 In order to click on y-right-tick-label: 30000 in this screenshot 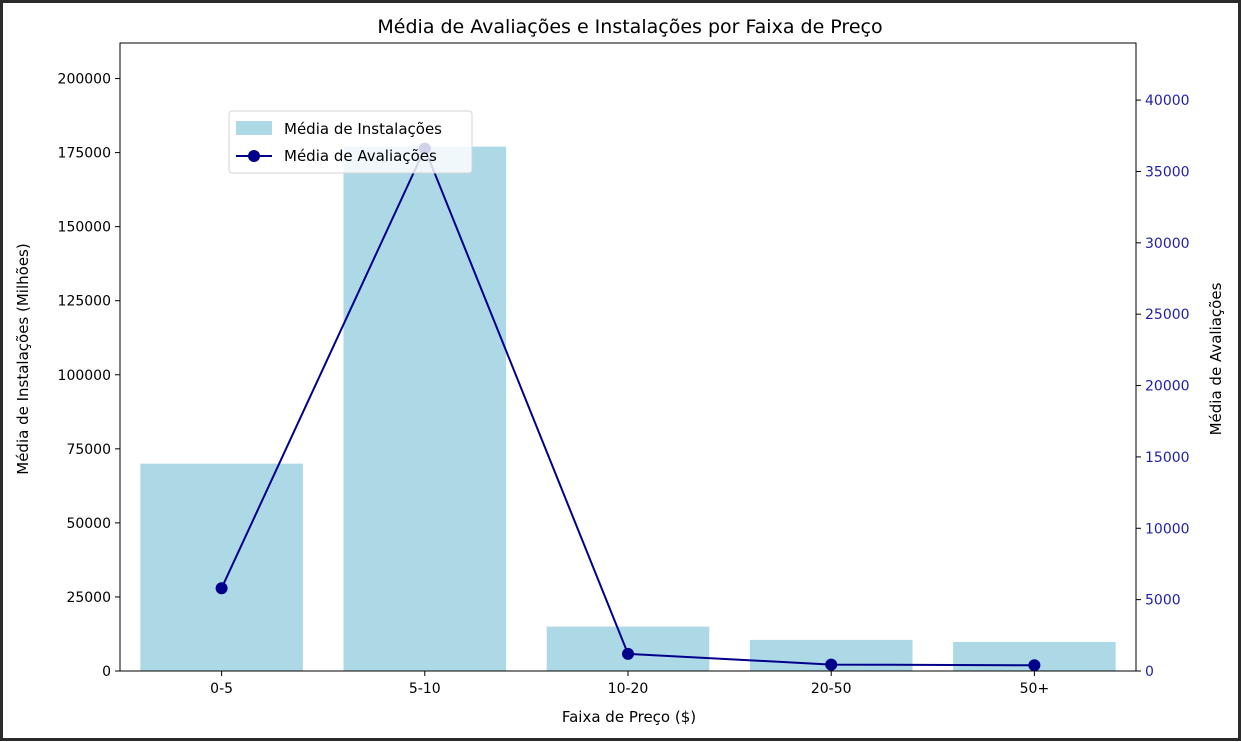, I will do `click(1167, 244)`.